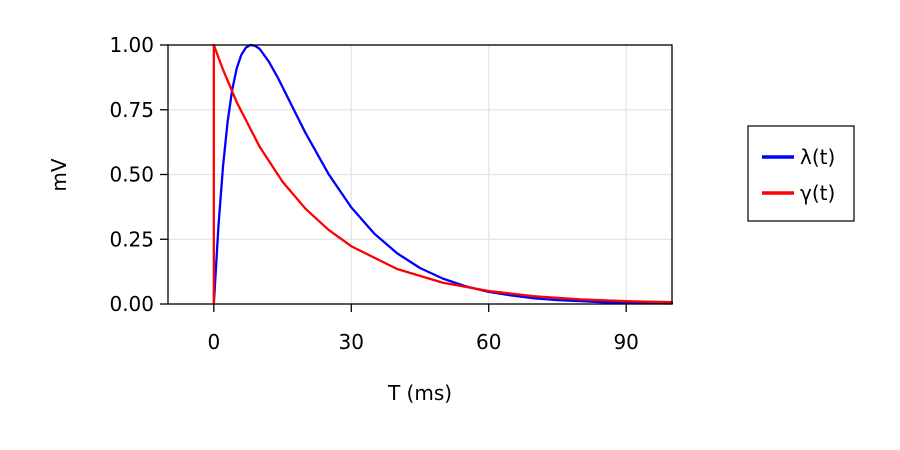  What do you see at coordinates (131, 239) in the screenshot?
I see `y-tick-label: 0.25` at bounding box center [131, 239].